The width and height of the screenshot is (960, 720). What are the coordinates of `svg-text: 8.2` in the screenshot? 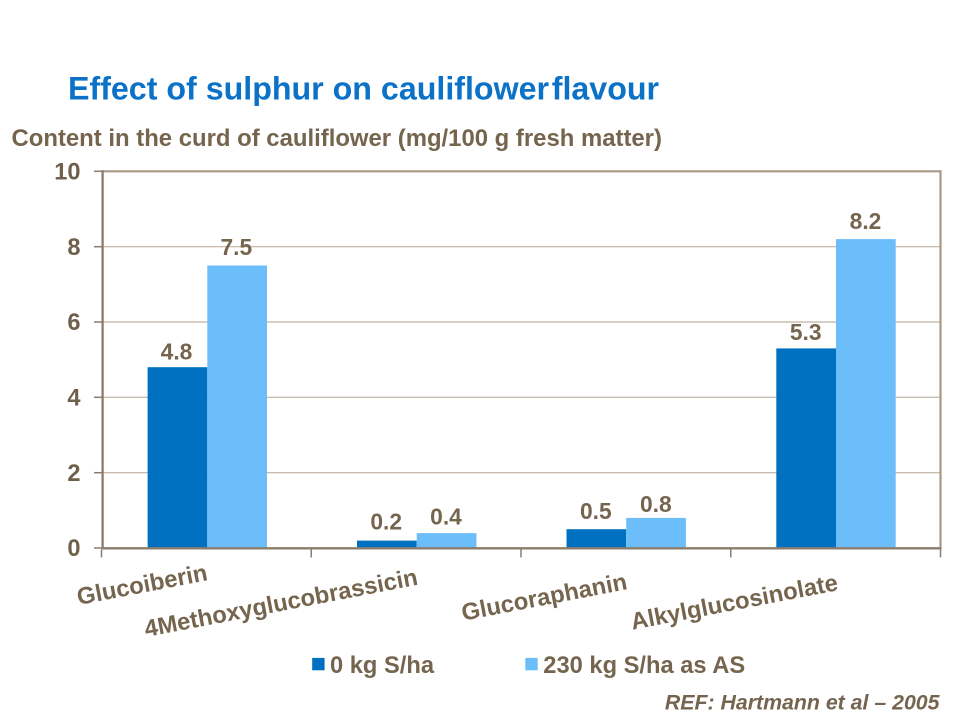 It's located at (866, 221).